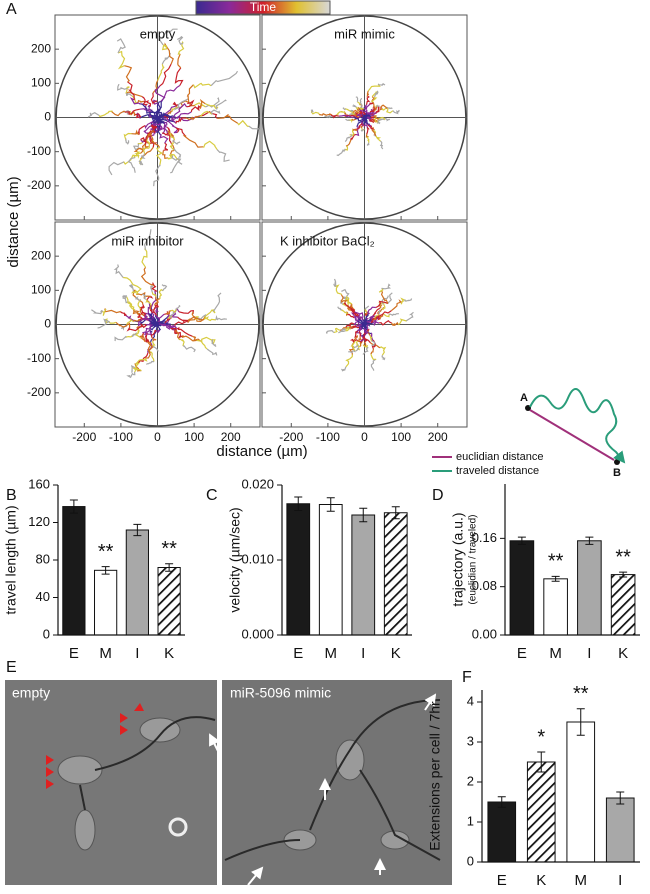 Image resolution: width=650 pixels, height=894 pixels. What do you see at coordinates (623, 557) in the screenshot?
I see `significance: **` at bounding box center [623, 557].